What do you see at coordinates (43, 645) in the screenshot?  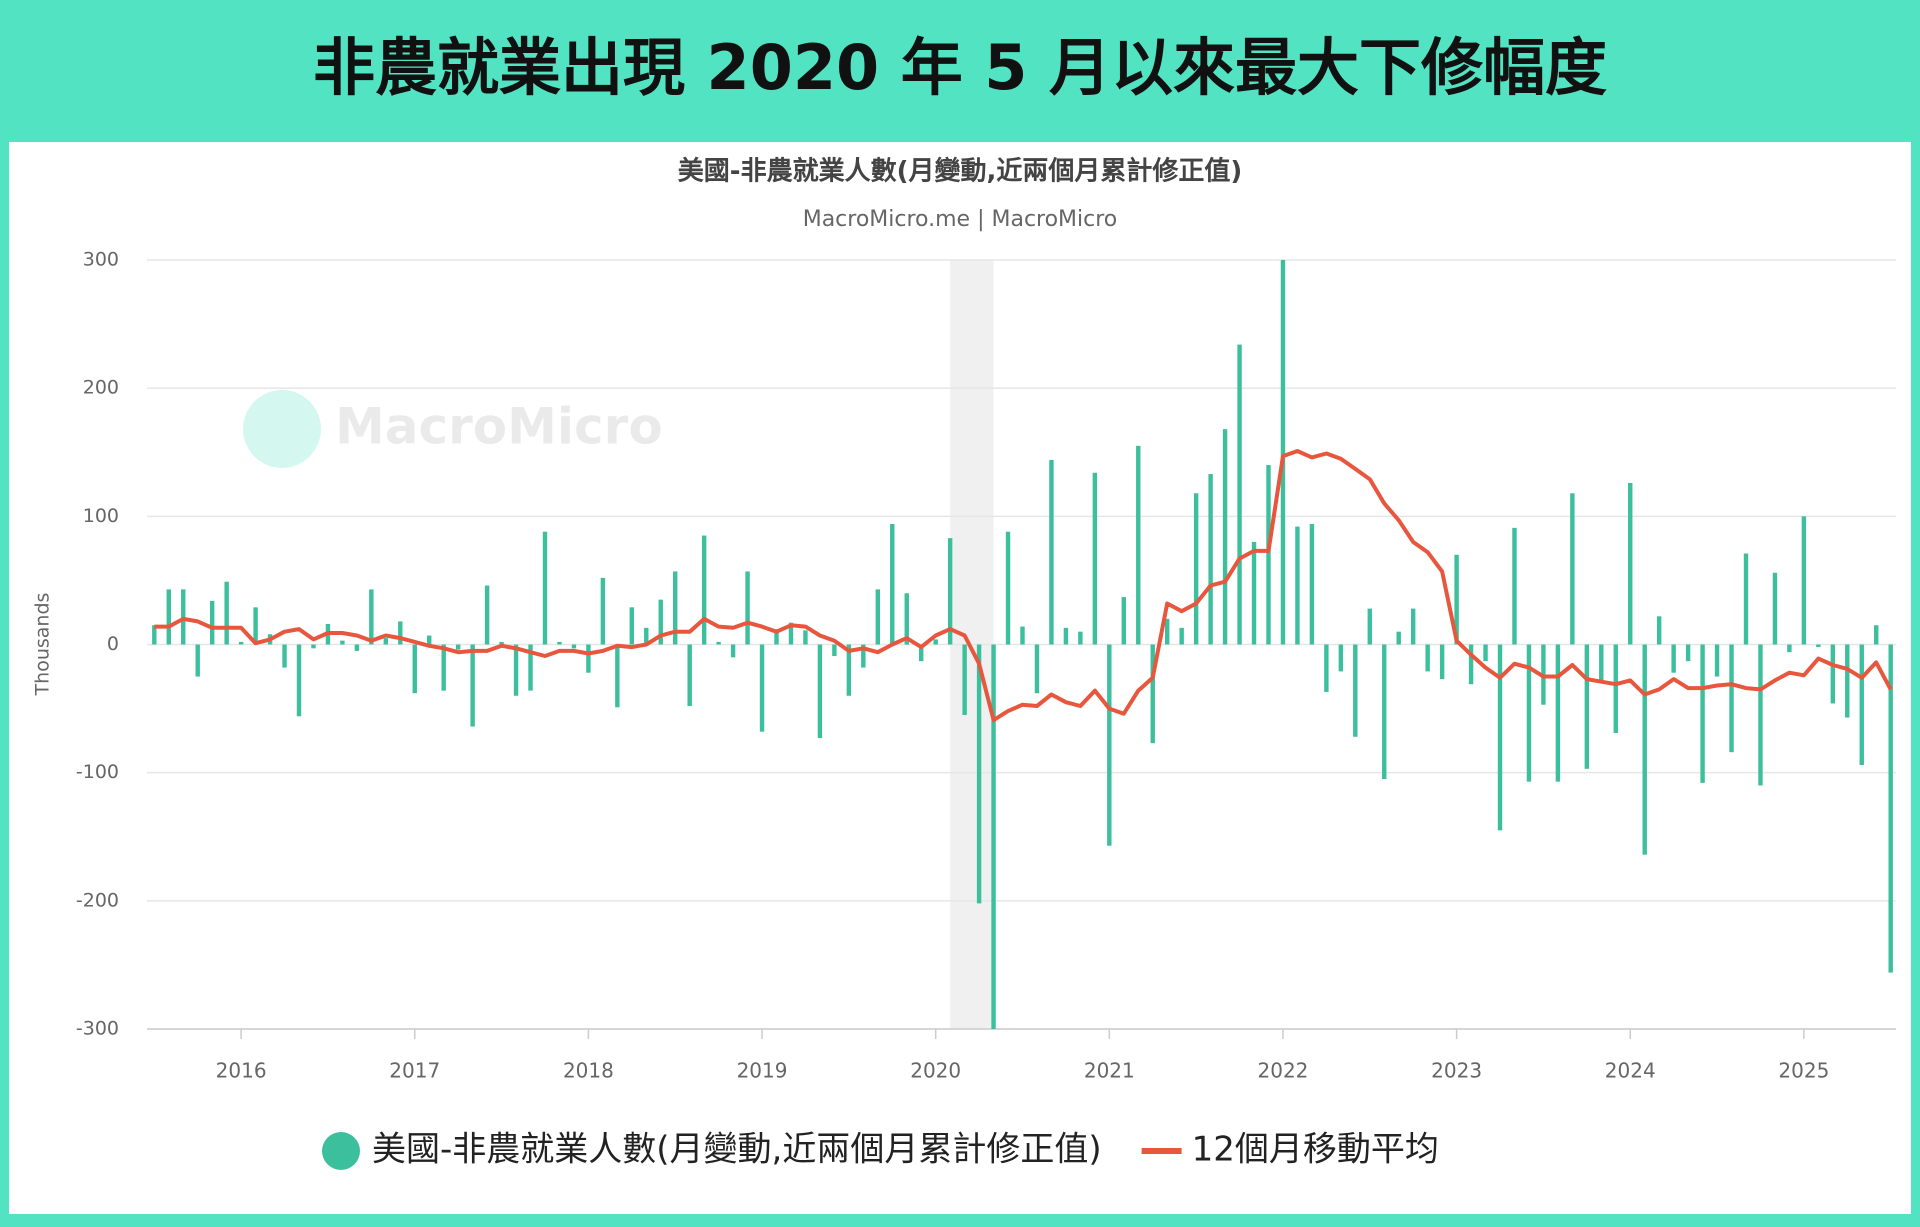 I see `y-axis-label: Thousands` at bounding box center [43, 645].